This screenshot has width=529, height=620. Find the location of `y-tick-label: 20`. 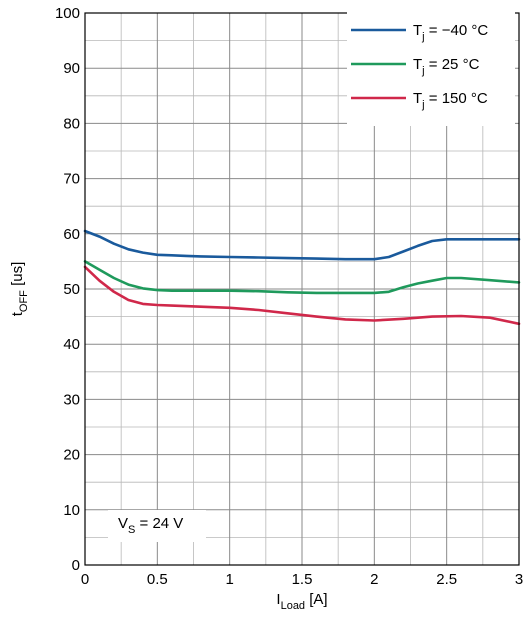

y-tick-label: 20 is located at coordinates (71, 455).